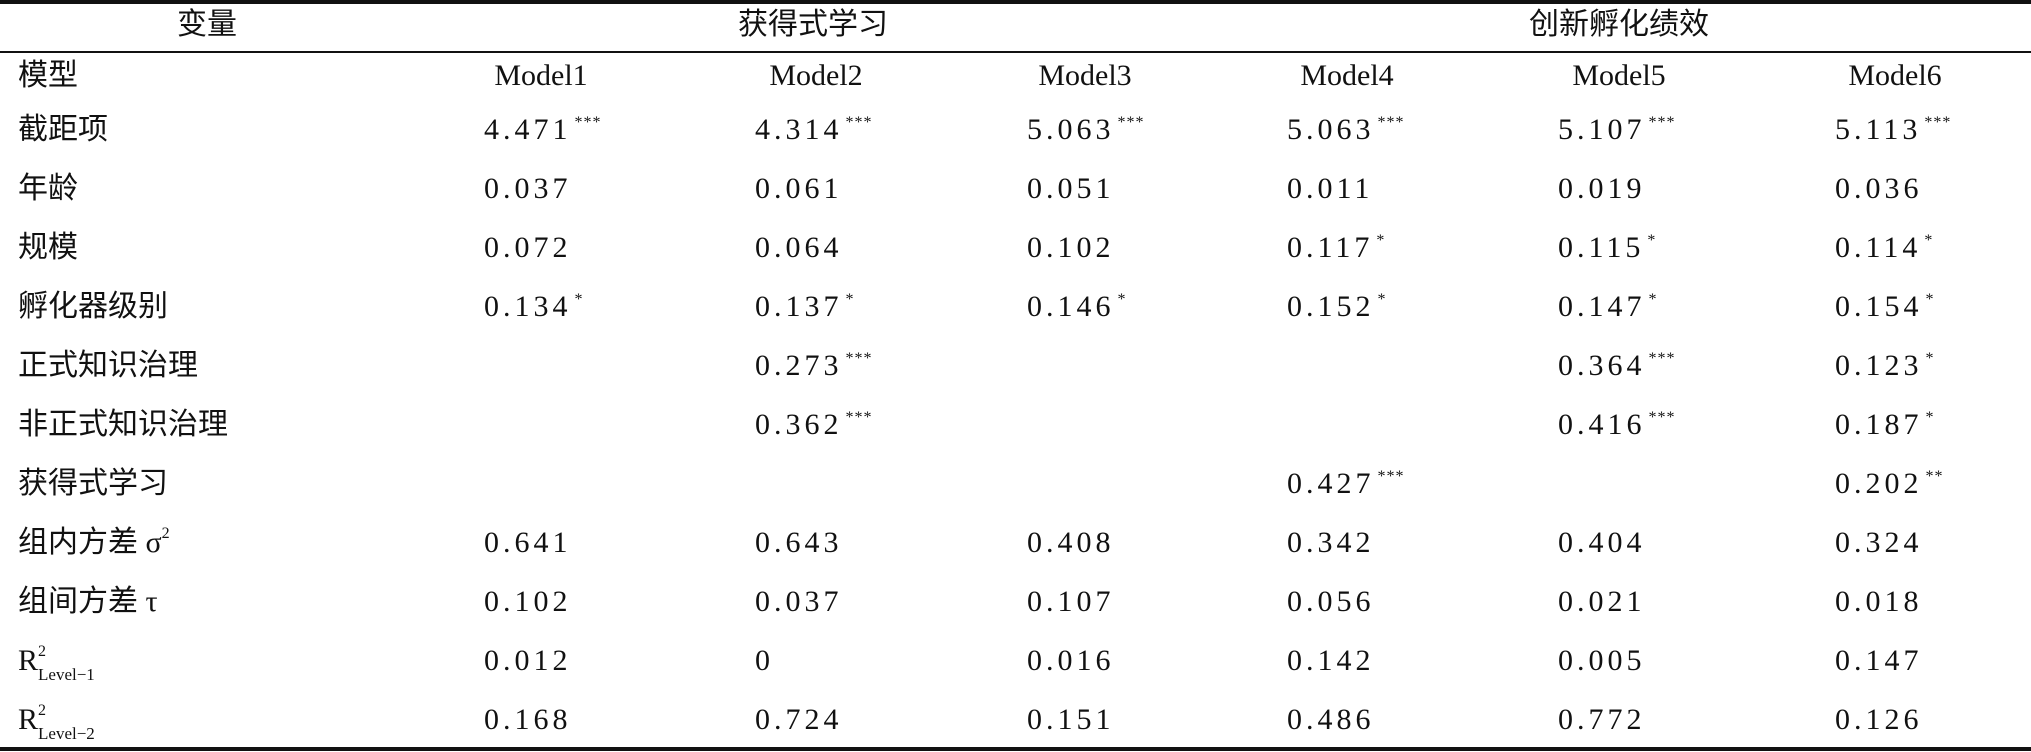  I want to click on cell-value: 0.072, so click(528, 247).